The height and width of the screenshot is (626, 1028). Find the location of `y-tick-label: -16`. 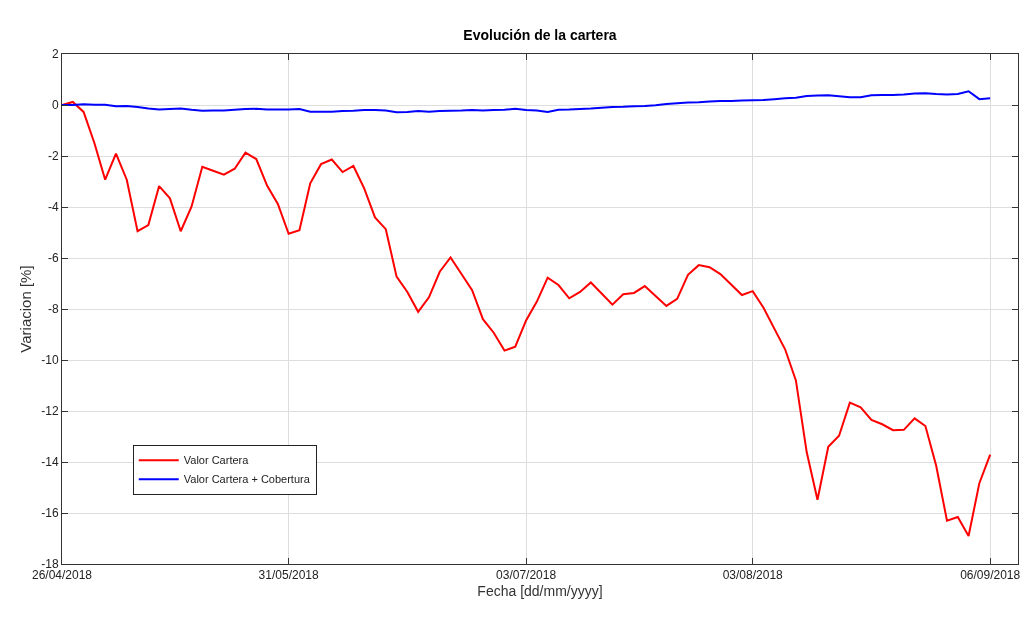

y-tick-label: -16 is located at coordinates (50, 513).